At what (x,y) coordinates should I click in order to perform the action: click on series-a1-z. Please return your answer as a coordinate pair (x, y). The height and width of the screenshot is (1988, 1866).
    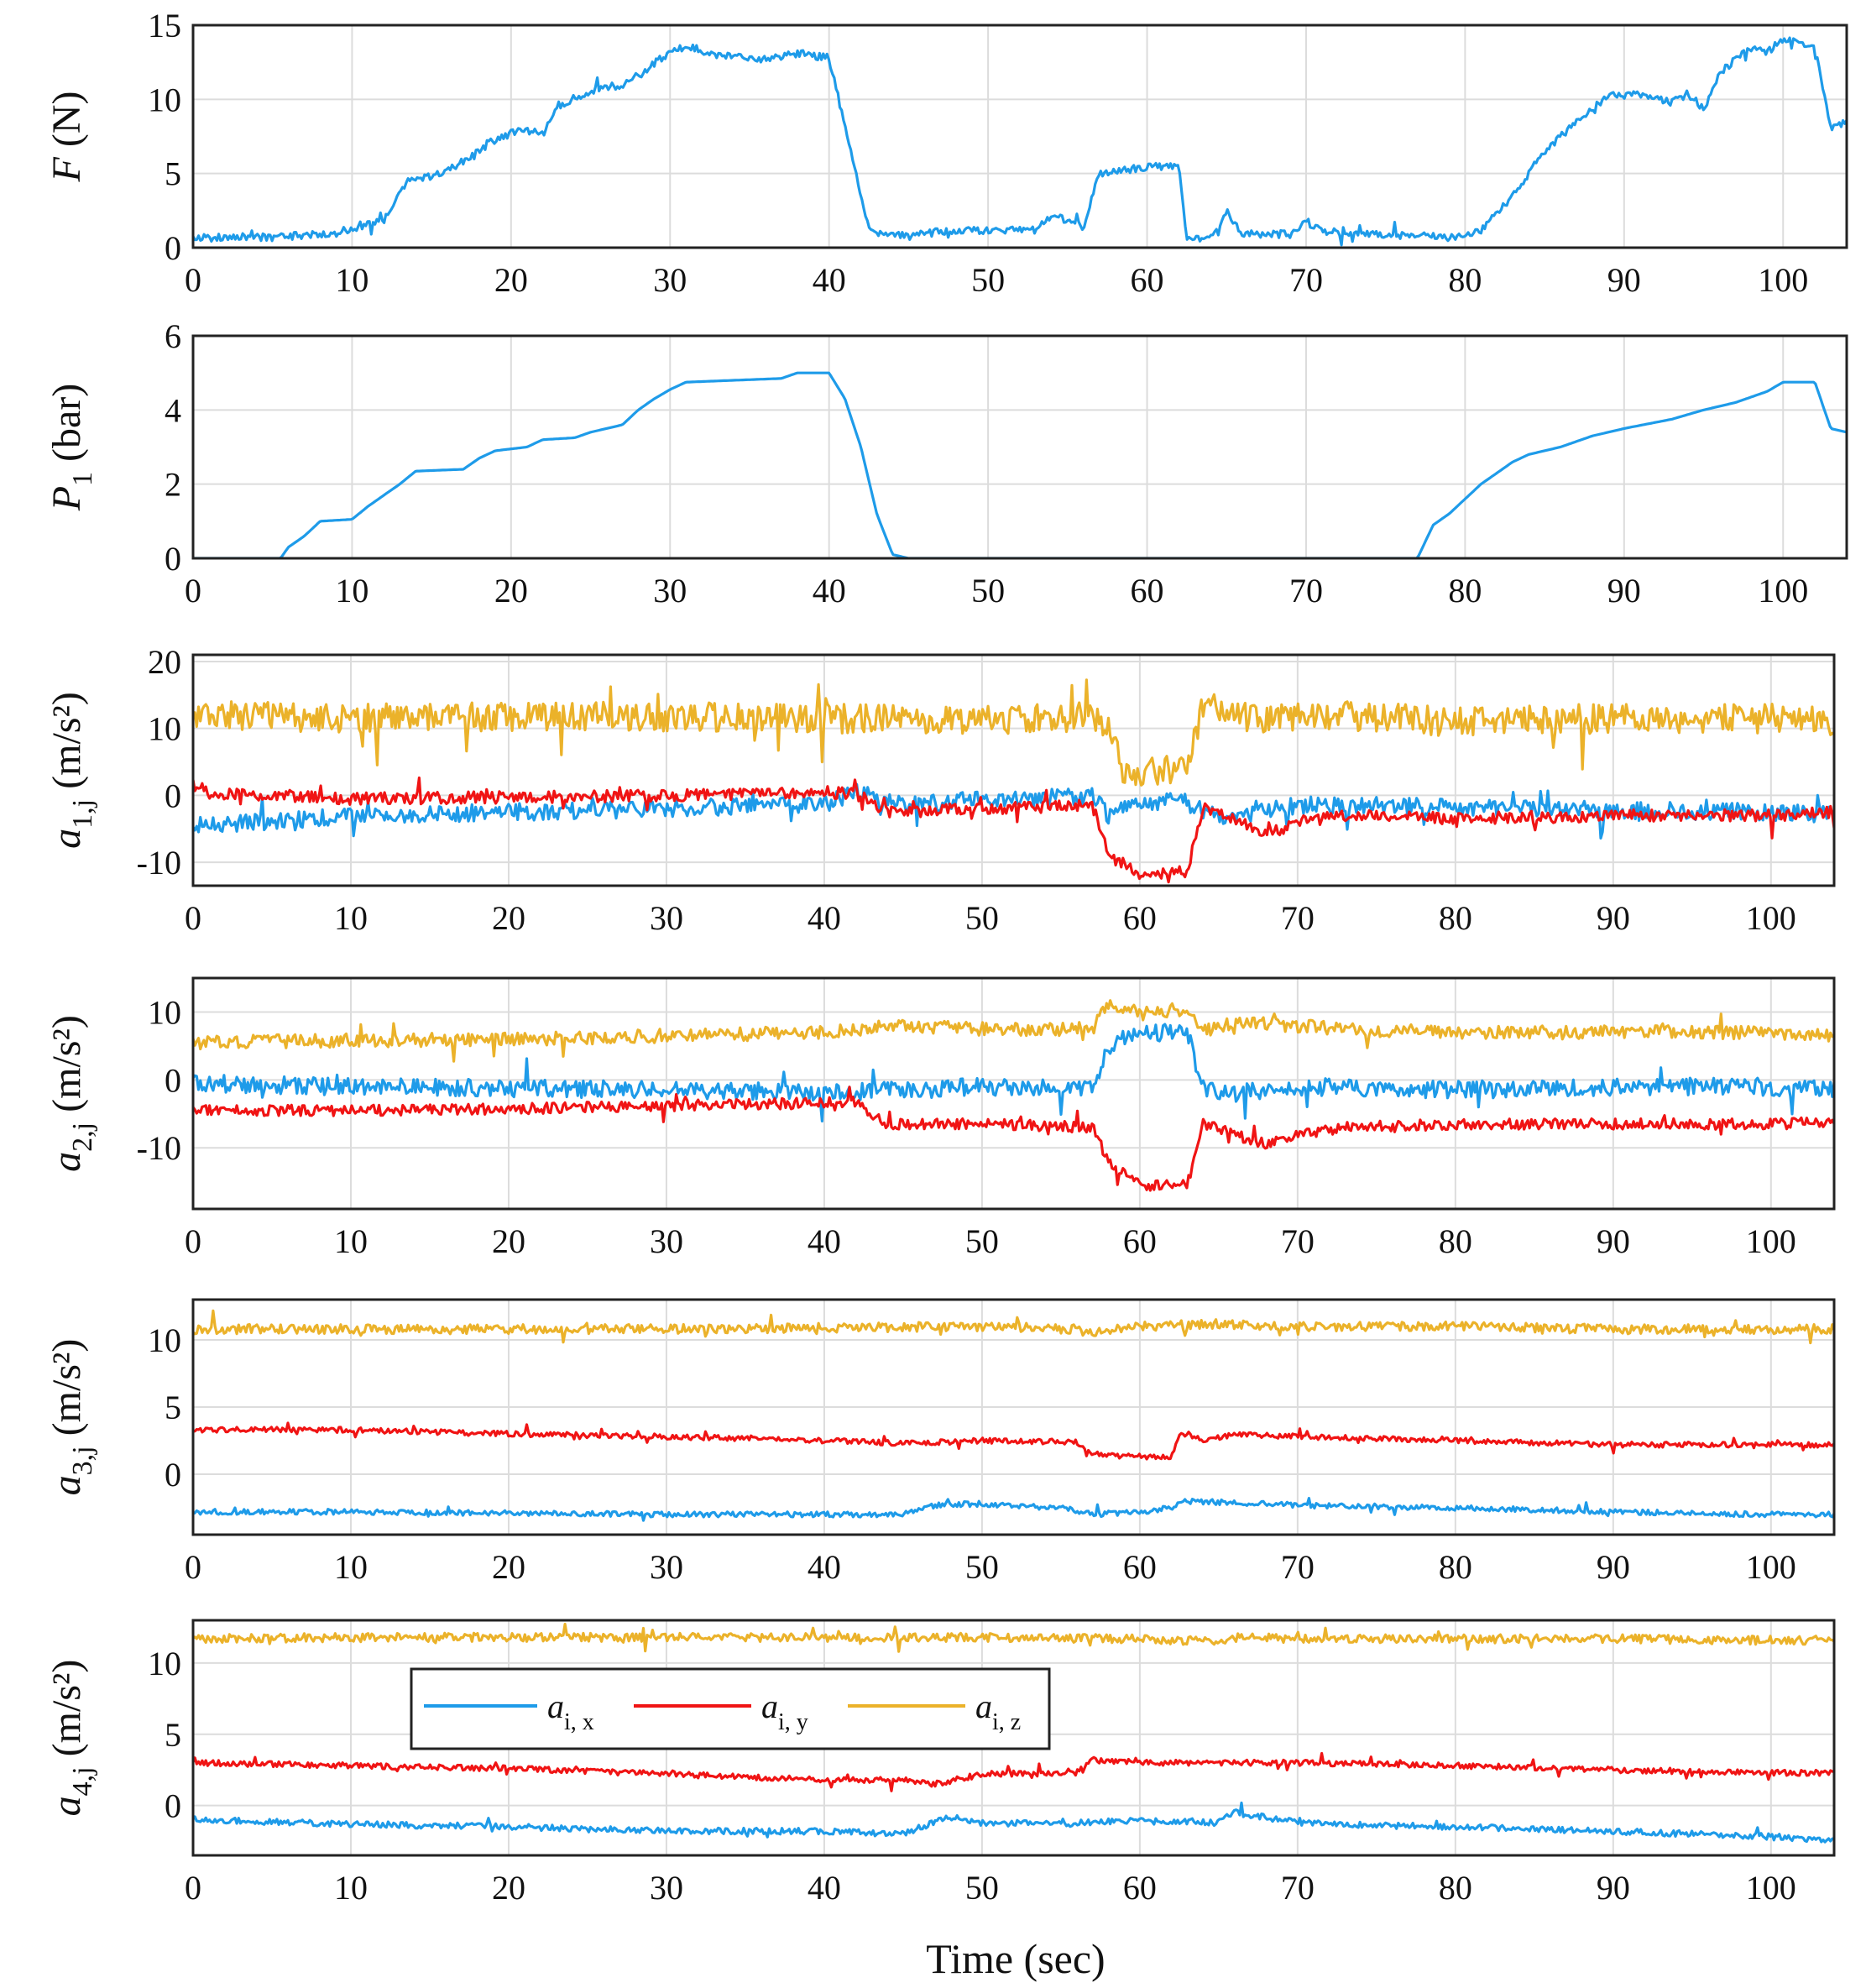
    Looking at the image, I should click on (1013, 732).